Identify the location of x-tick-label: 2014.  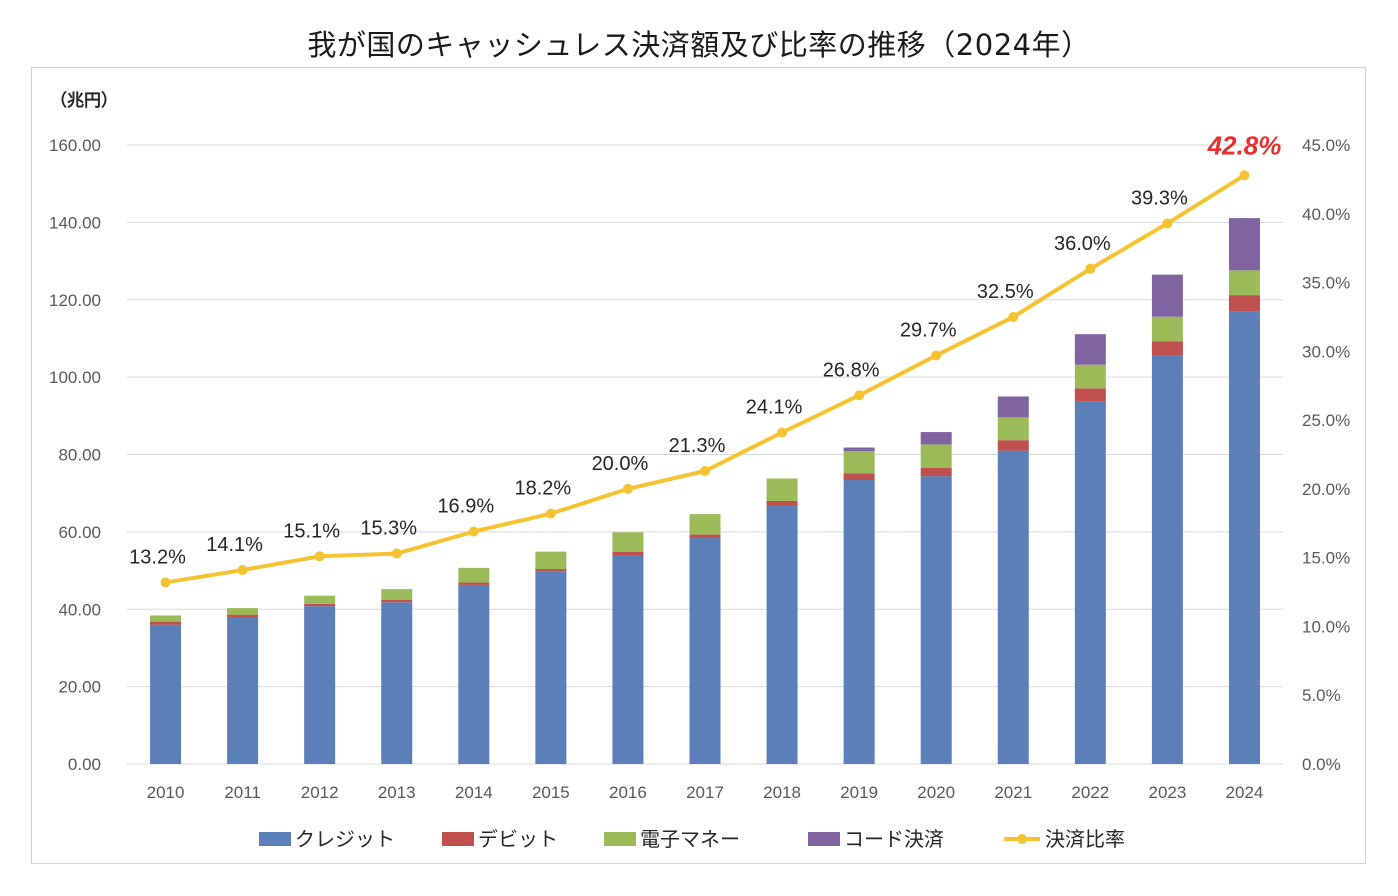
(474, 792).